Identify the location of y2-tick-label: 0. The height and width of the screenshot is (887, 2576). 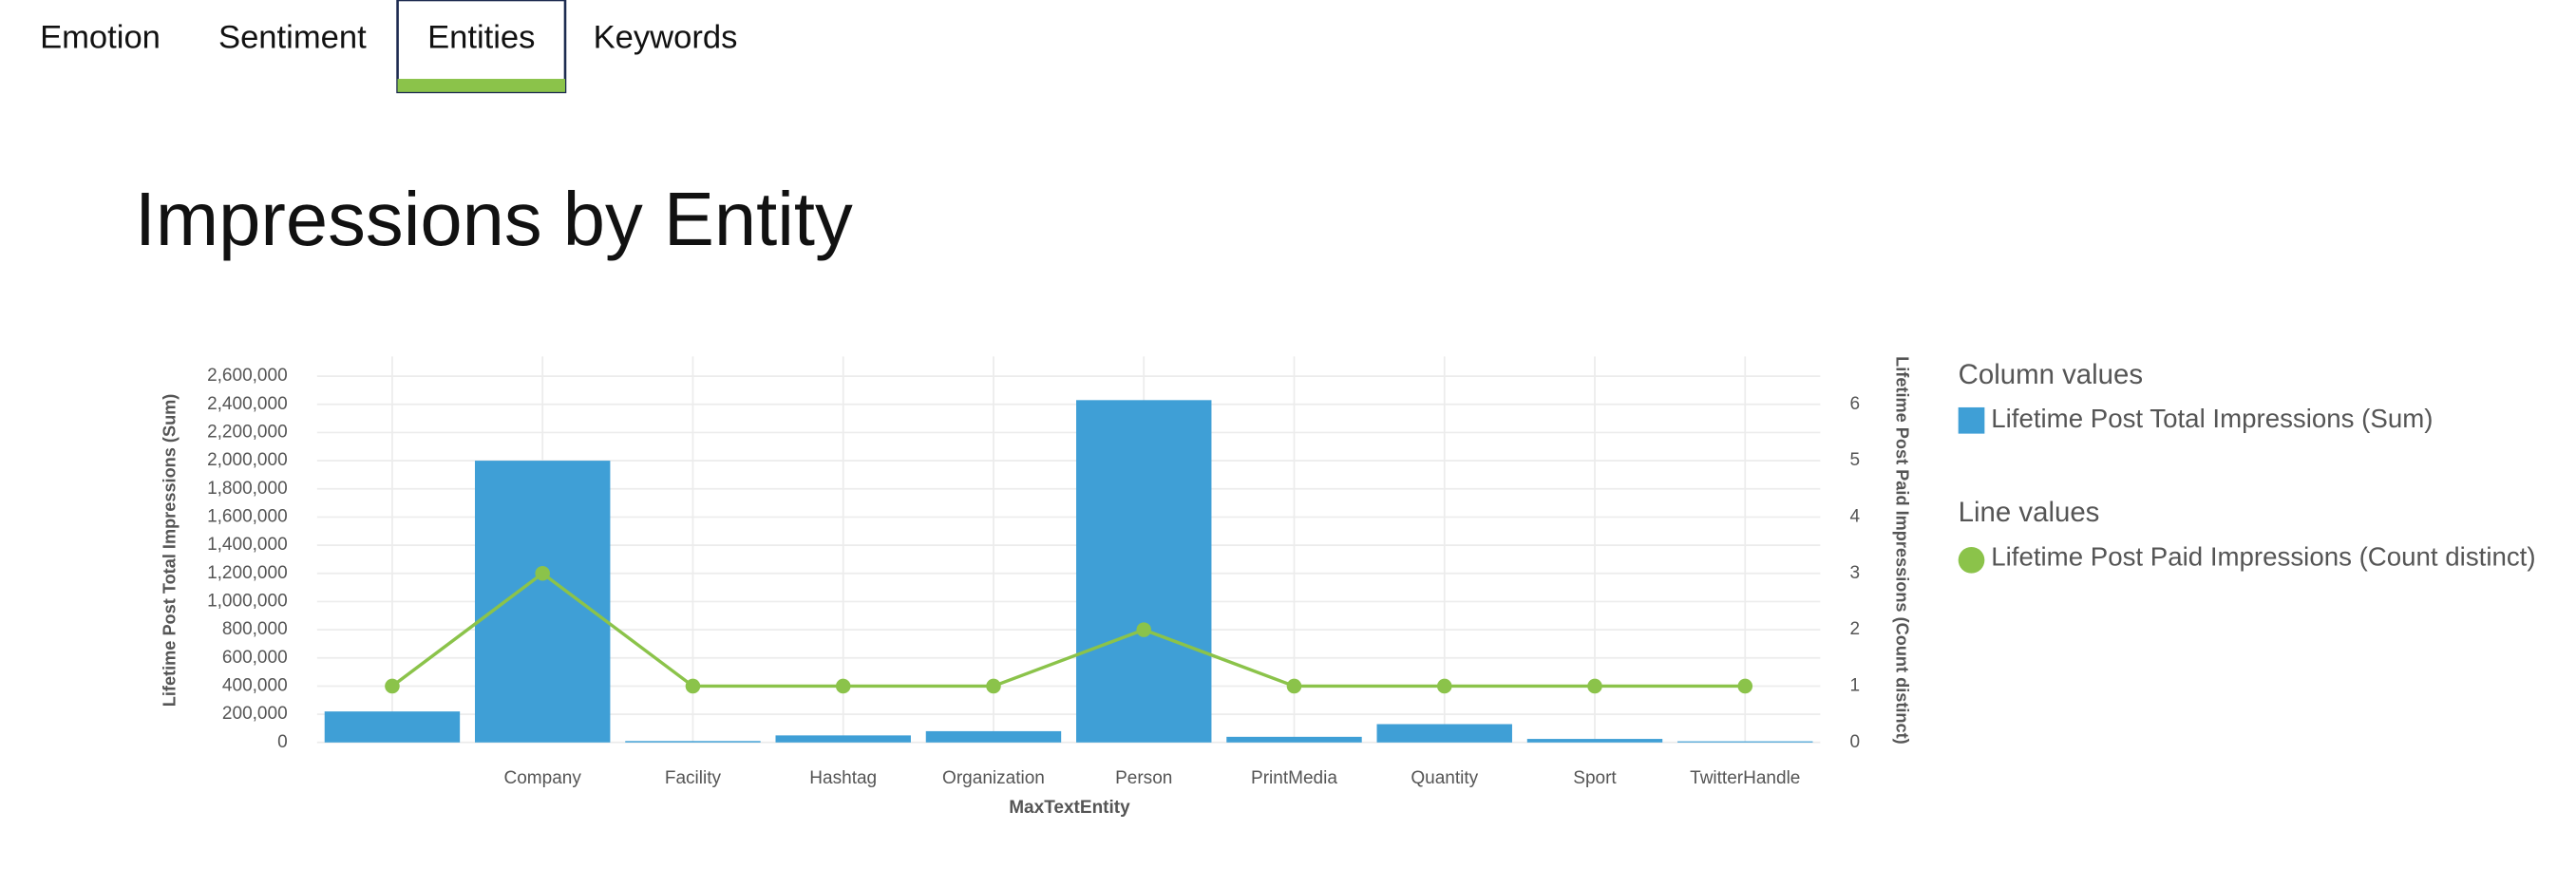
(1855, 742).